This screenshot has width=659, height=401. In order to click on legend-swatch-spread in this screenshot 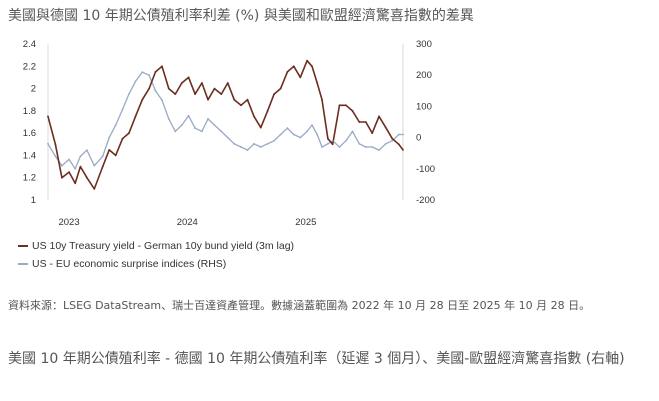, I will do `click(23, 246)`.